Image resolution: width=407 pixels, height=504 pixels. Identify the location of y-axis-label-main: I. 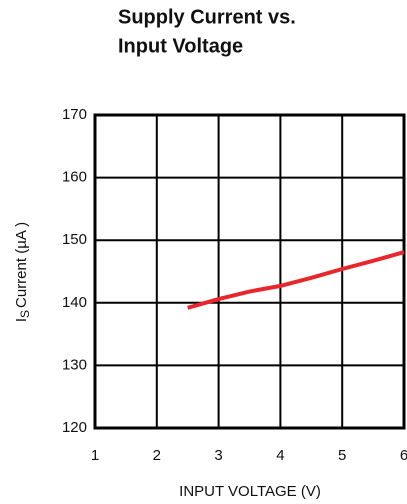
(21, 320).